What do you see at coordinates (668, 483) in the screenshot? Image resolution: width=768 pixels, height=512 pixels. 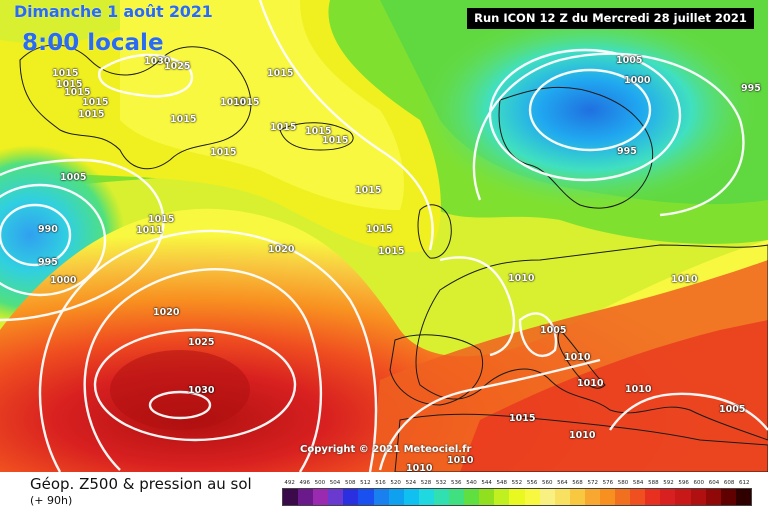 I see `scale-label: 592` at bounding box center [668, 483].